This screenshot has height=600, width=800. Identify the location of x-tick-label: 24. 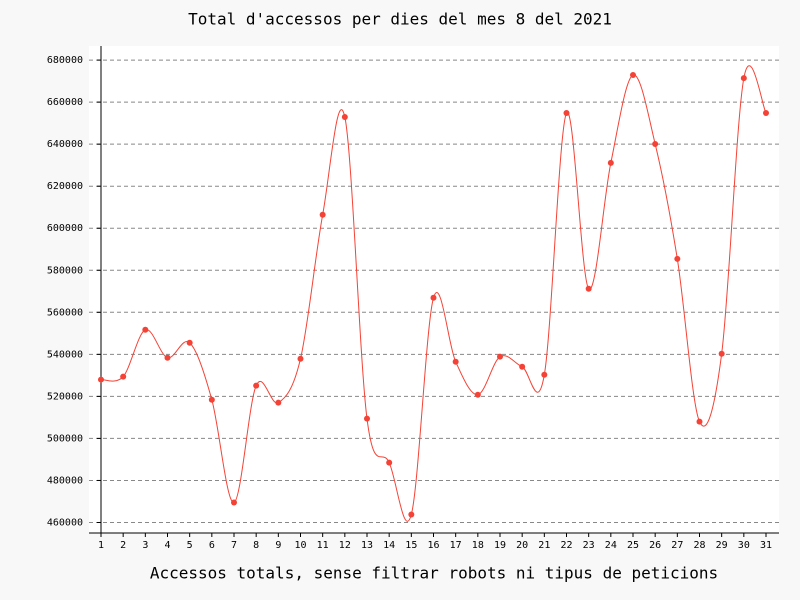
(611, 545).